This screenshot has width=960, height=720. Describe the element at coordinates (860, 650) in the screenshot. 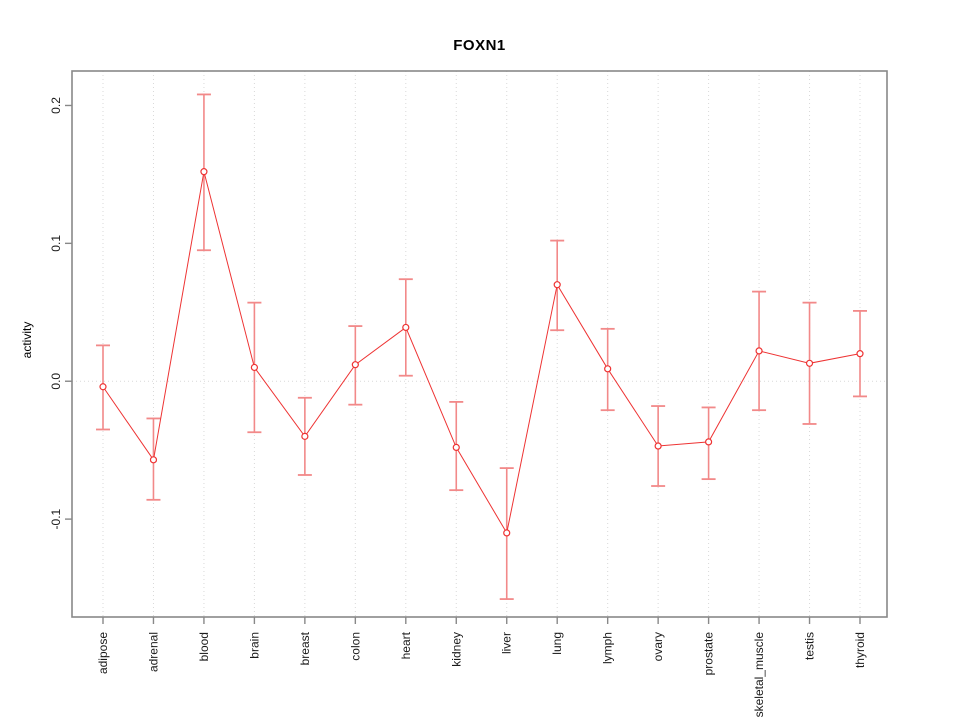

I see `x-tick-label: thyroid` at that location.